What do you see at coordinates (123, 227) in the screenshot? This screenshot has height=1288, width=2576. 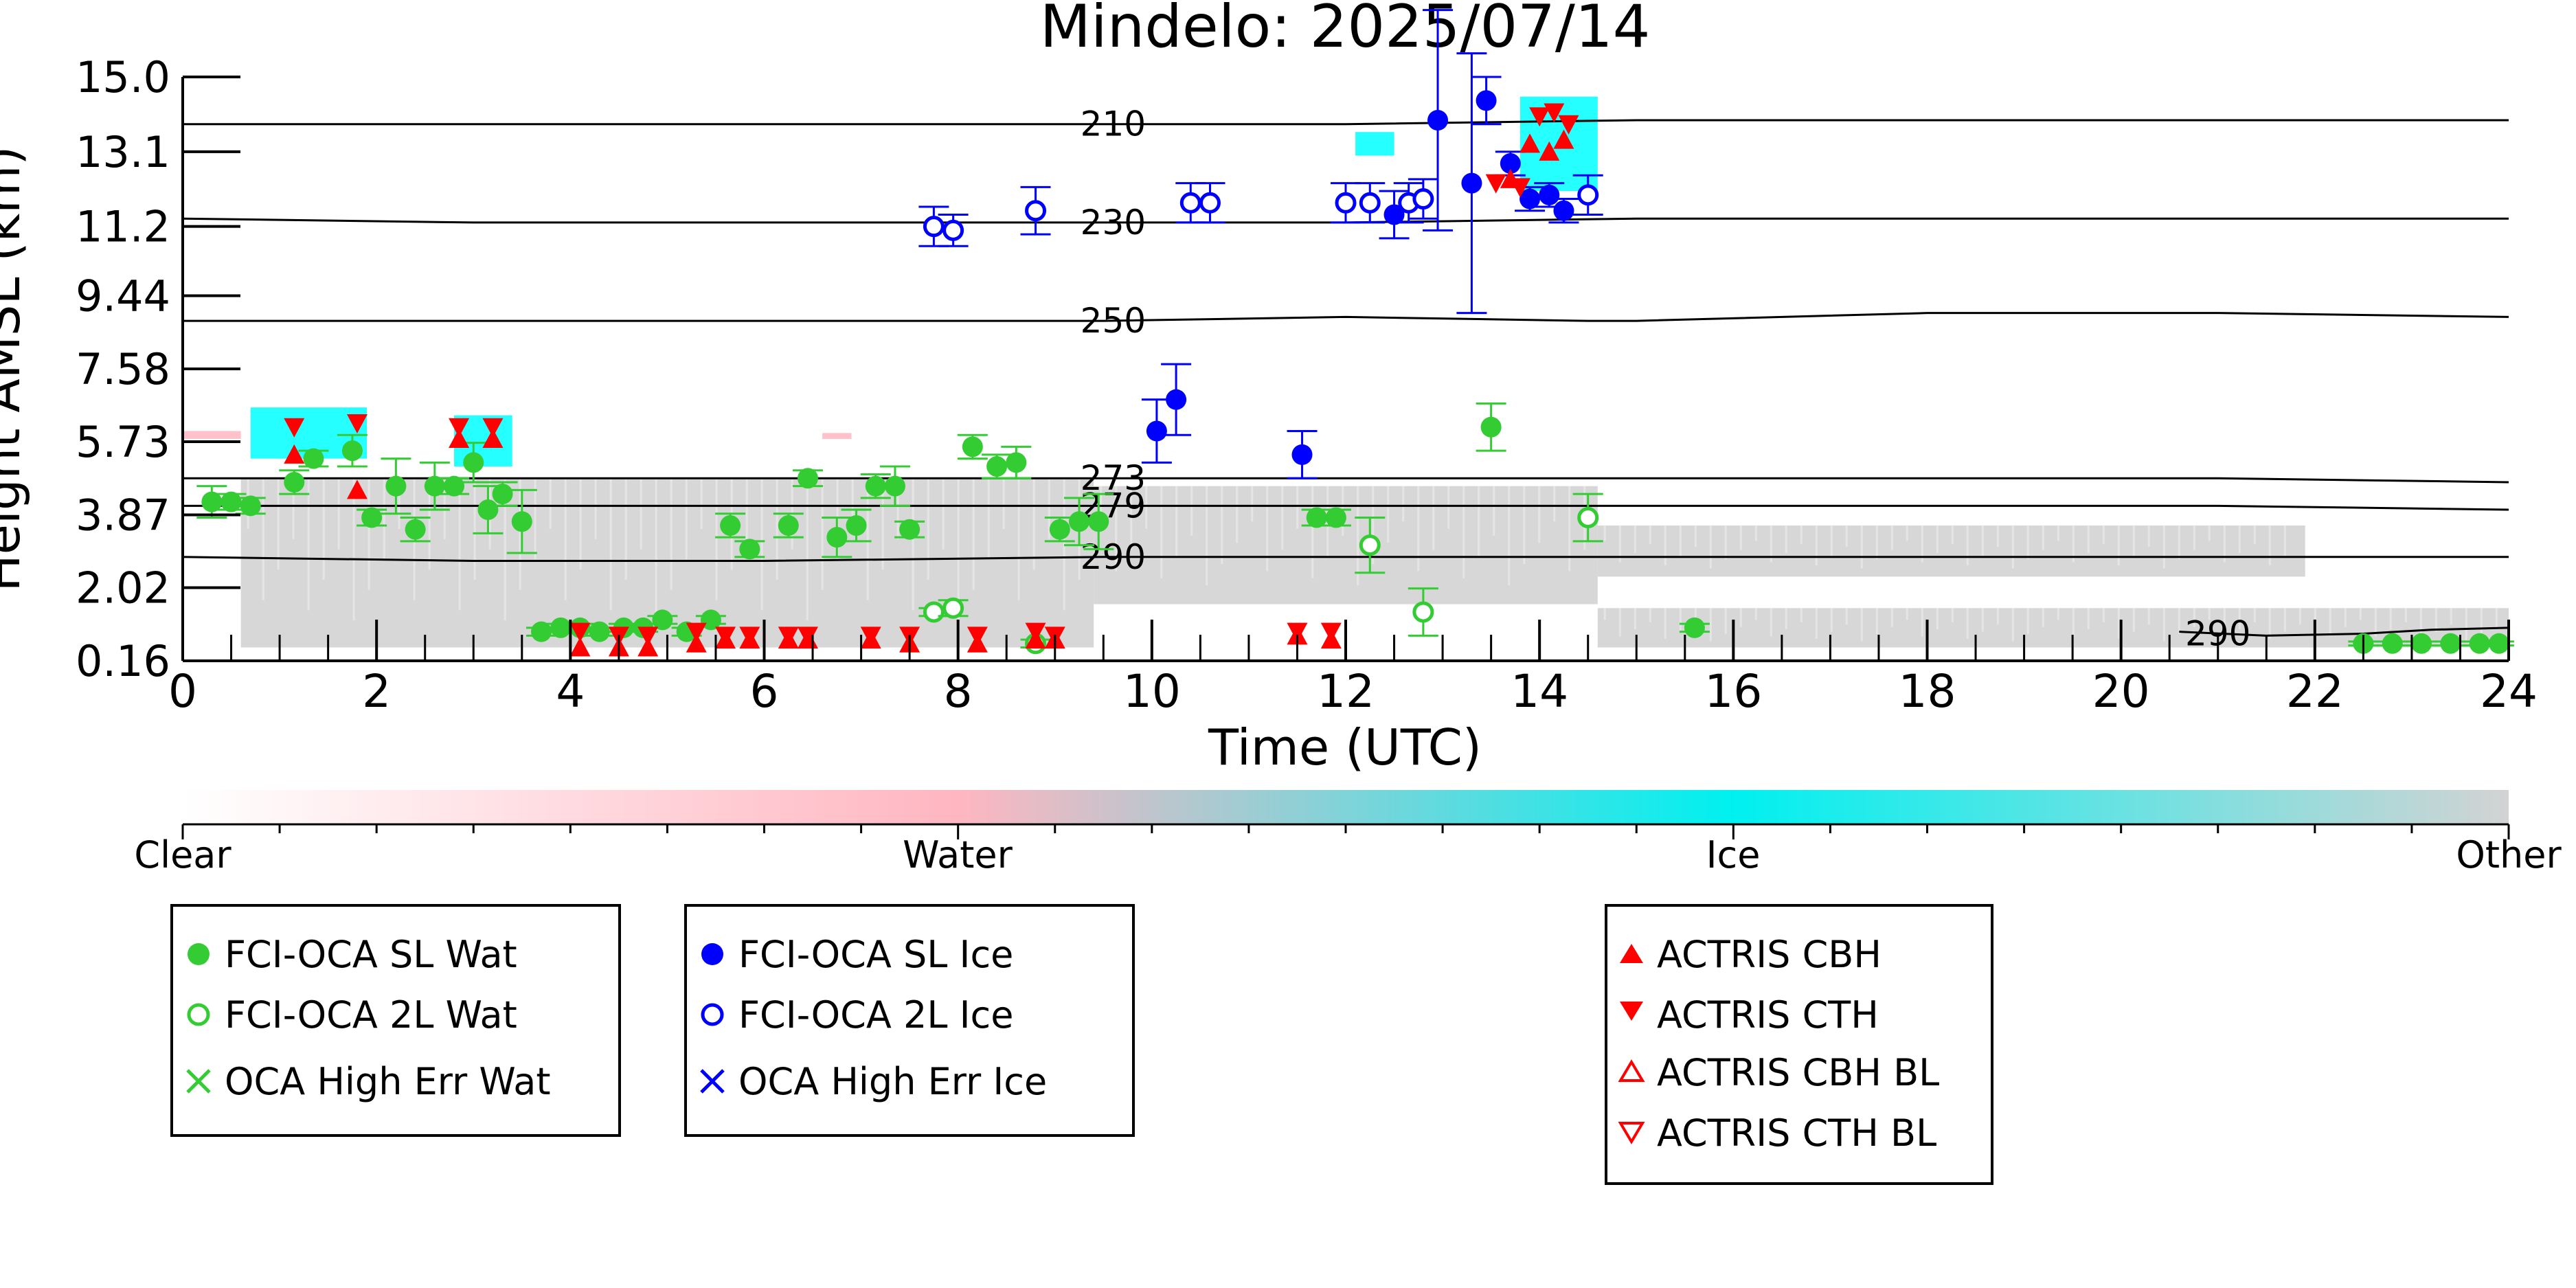 I see `y-tick-label: 11.2` at bounding box center [123, 227].